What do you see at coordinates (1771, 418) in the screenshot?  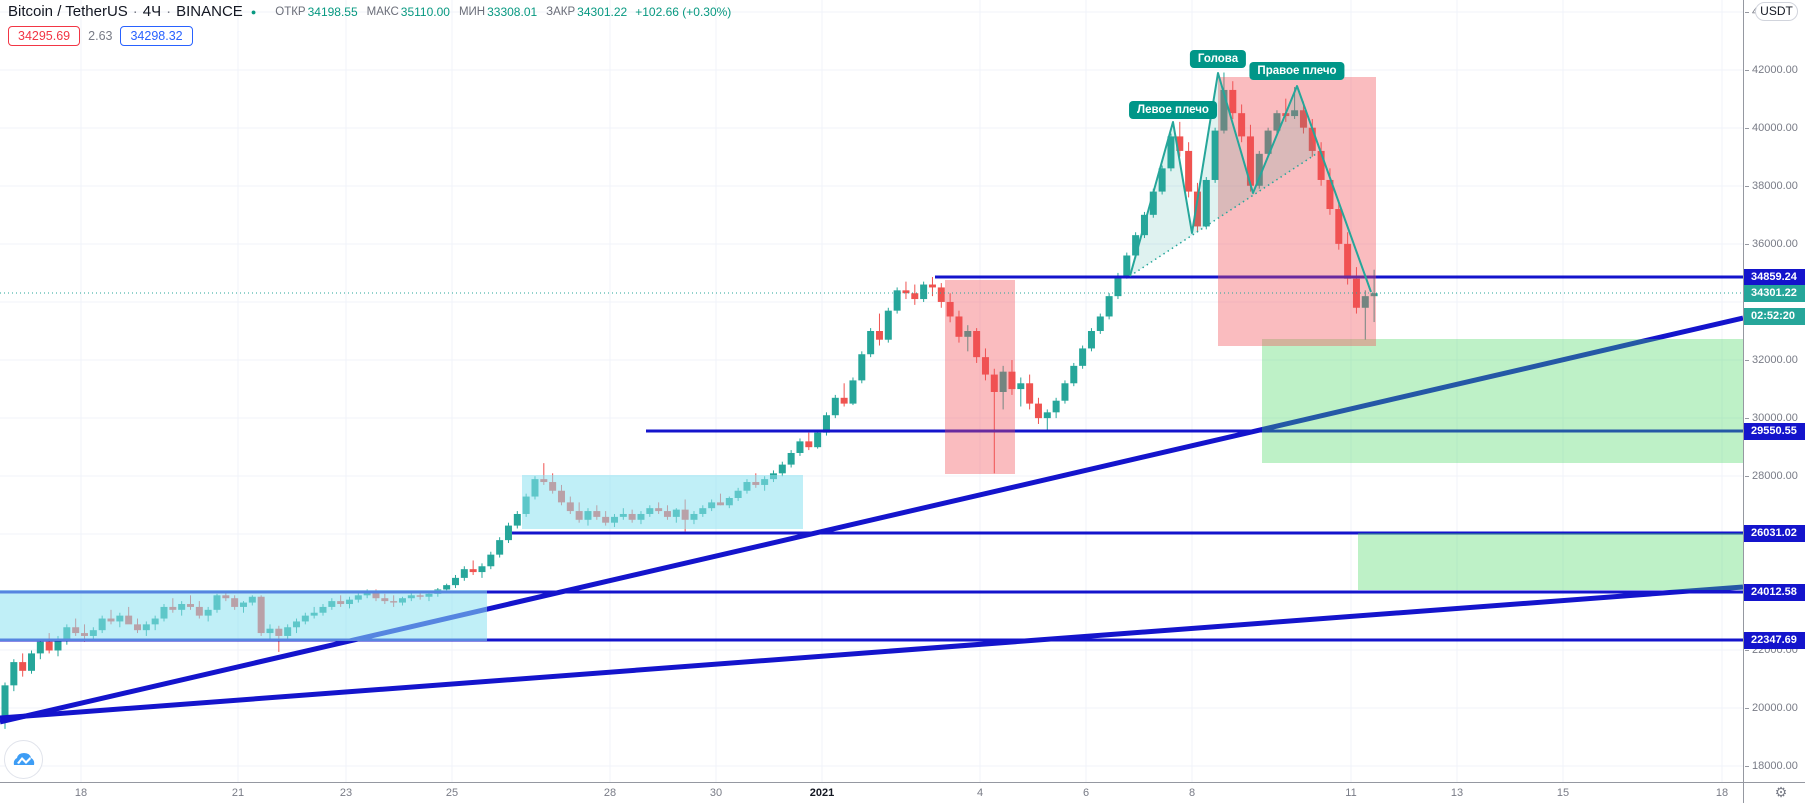 I see `price-tick-label: 30000.00` at bounding box center [1771, 418].